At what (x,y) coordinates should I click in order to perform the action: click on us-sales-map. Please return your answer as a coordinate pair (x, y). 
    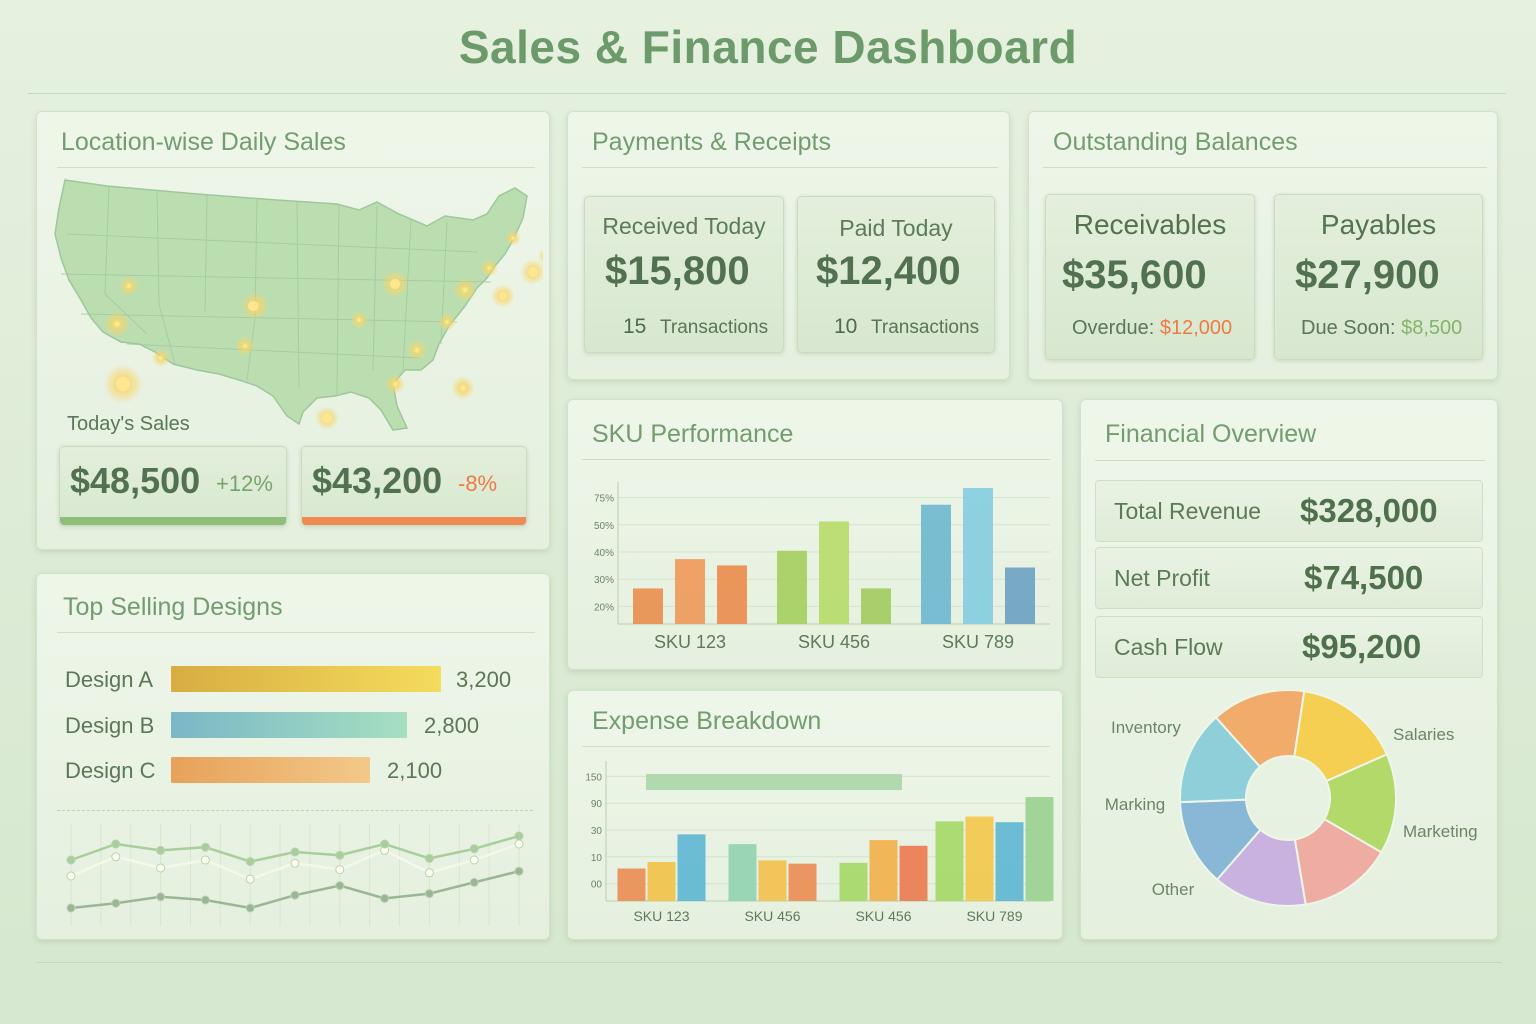
    Looking at the image, I should click on (295, 305).